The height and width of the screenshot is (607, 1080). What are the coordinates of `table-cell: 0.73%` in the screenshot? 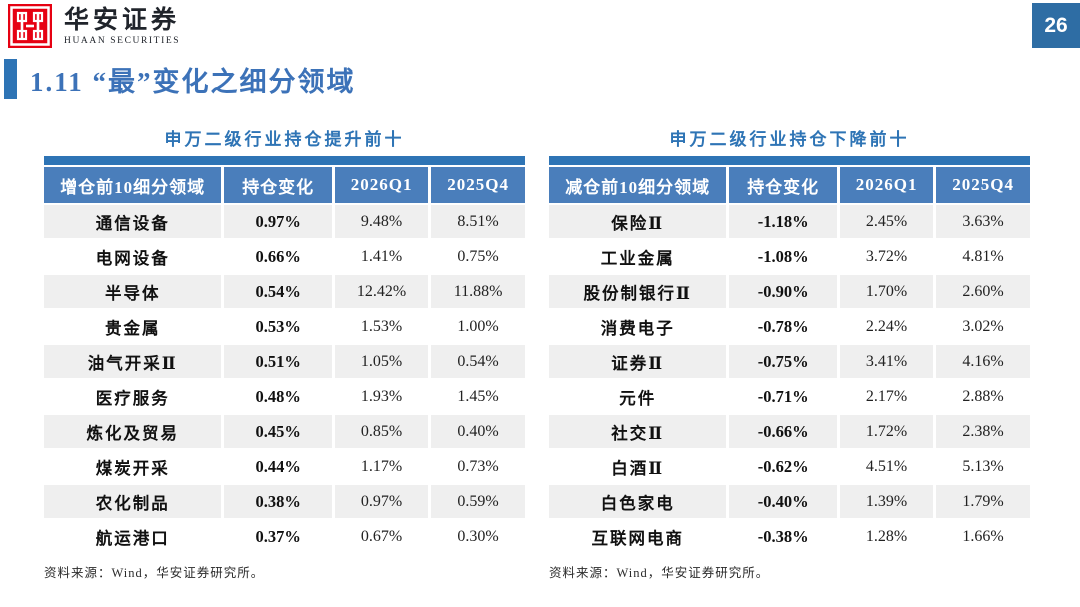 It's located at (478, 467).